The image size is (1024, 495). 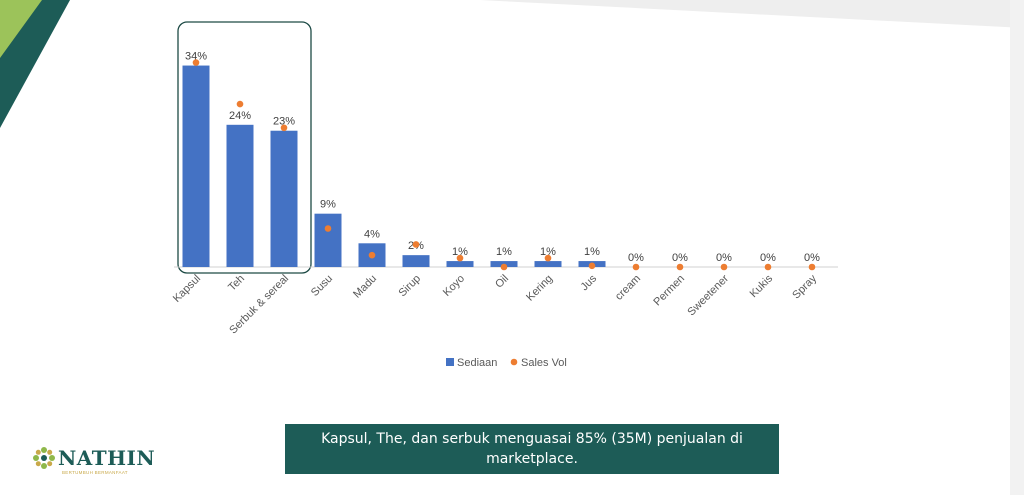 What do you see at coordinates (752, 14) in the screenshot?
I see `top-right-gray-band` at bounding box center [752, 14].